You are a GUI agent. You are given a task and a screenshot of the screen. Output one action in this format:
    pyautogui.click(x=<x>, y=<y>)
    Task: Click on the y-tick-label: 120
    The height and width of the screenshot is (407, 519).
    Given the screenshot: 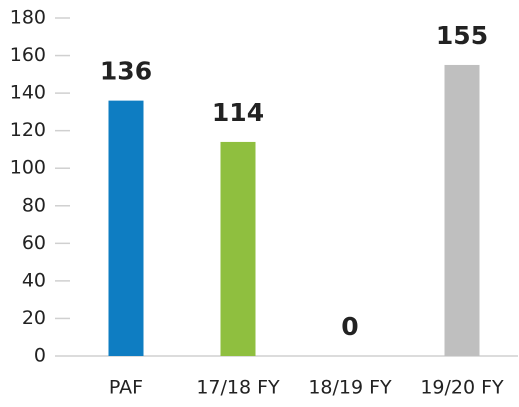 What is the action you would take?
    pyautogui.click(x=28, y=130)
    